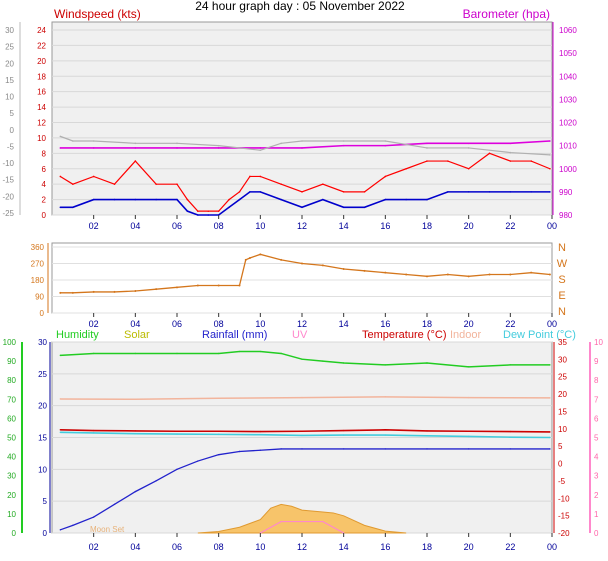  Describe the element at coordinates (9, 30) in the screenshot. I see `y-outer-tick: 30` at that location.